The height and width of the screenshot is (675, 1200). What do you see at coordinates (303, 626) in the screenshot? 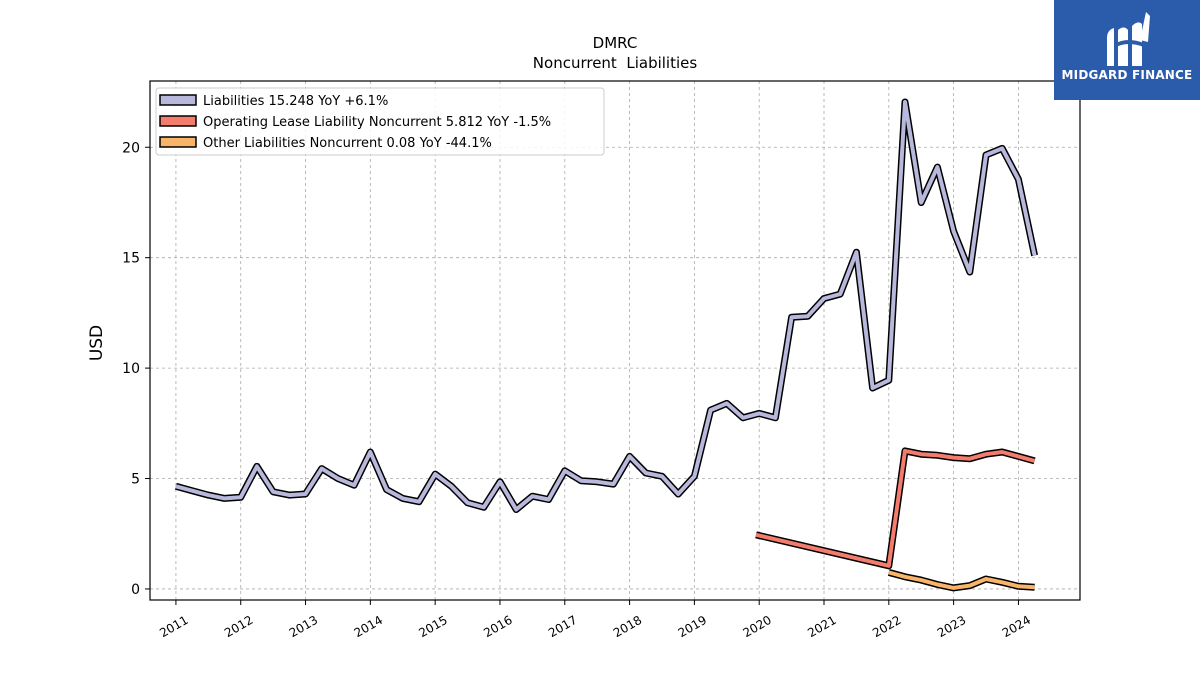
I see `x-tick-label: 2013` at bounding box center [303, 626].